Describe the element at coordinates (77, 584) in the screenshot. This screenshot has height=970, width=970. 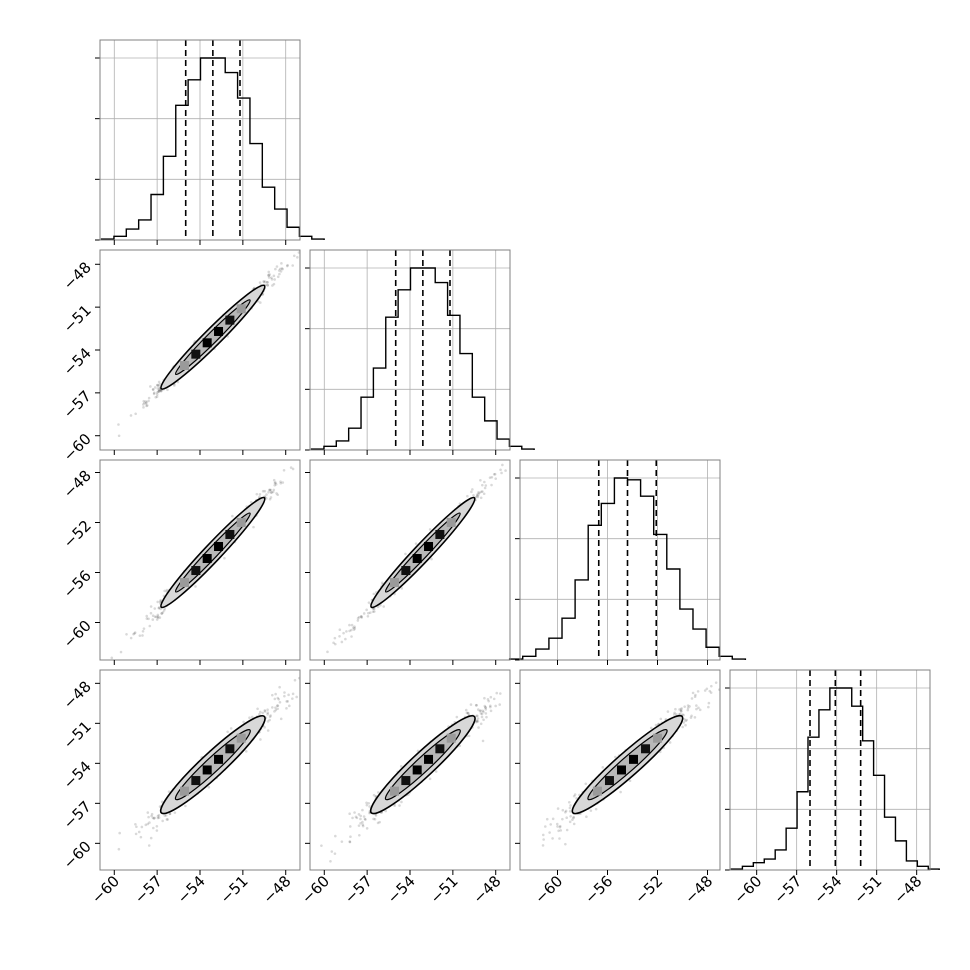
I see `y-tick-label: −56` at that location.